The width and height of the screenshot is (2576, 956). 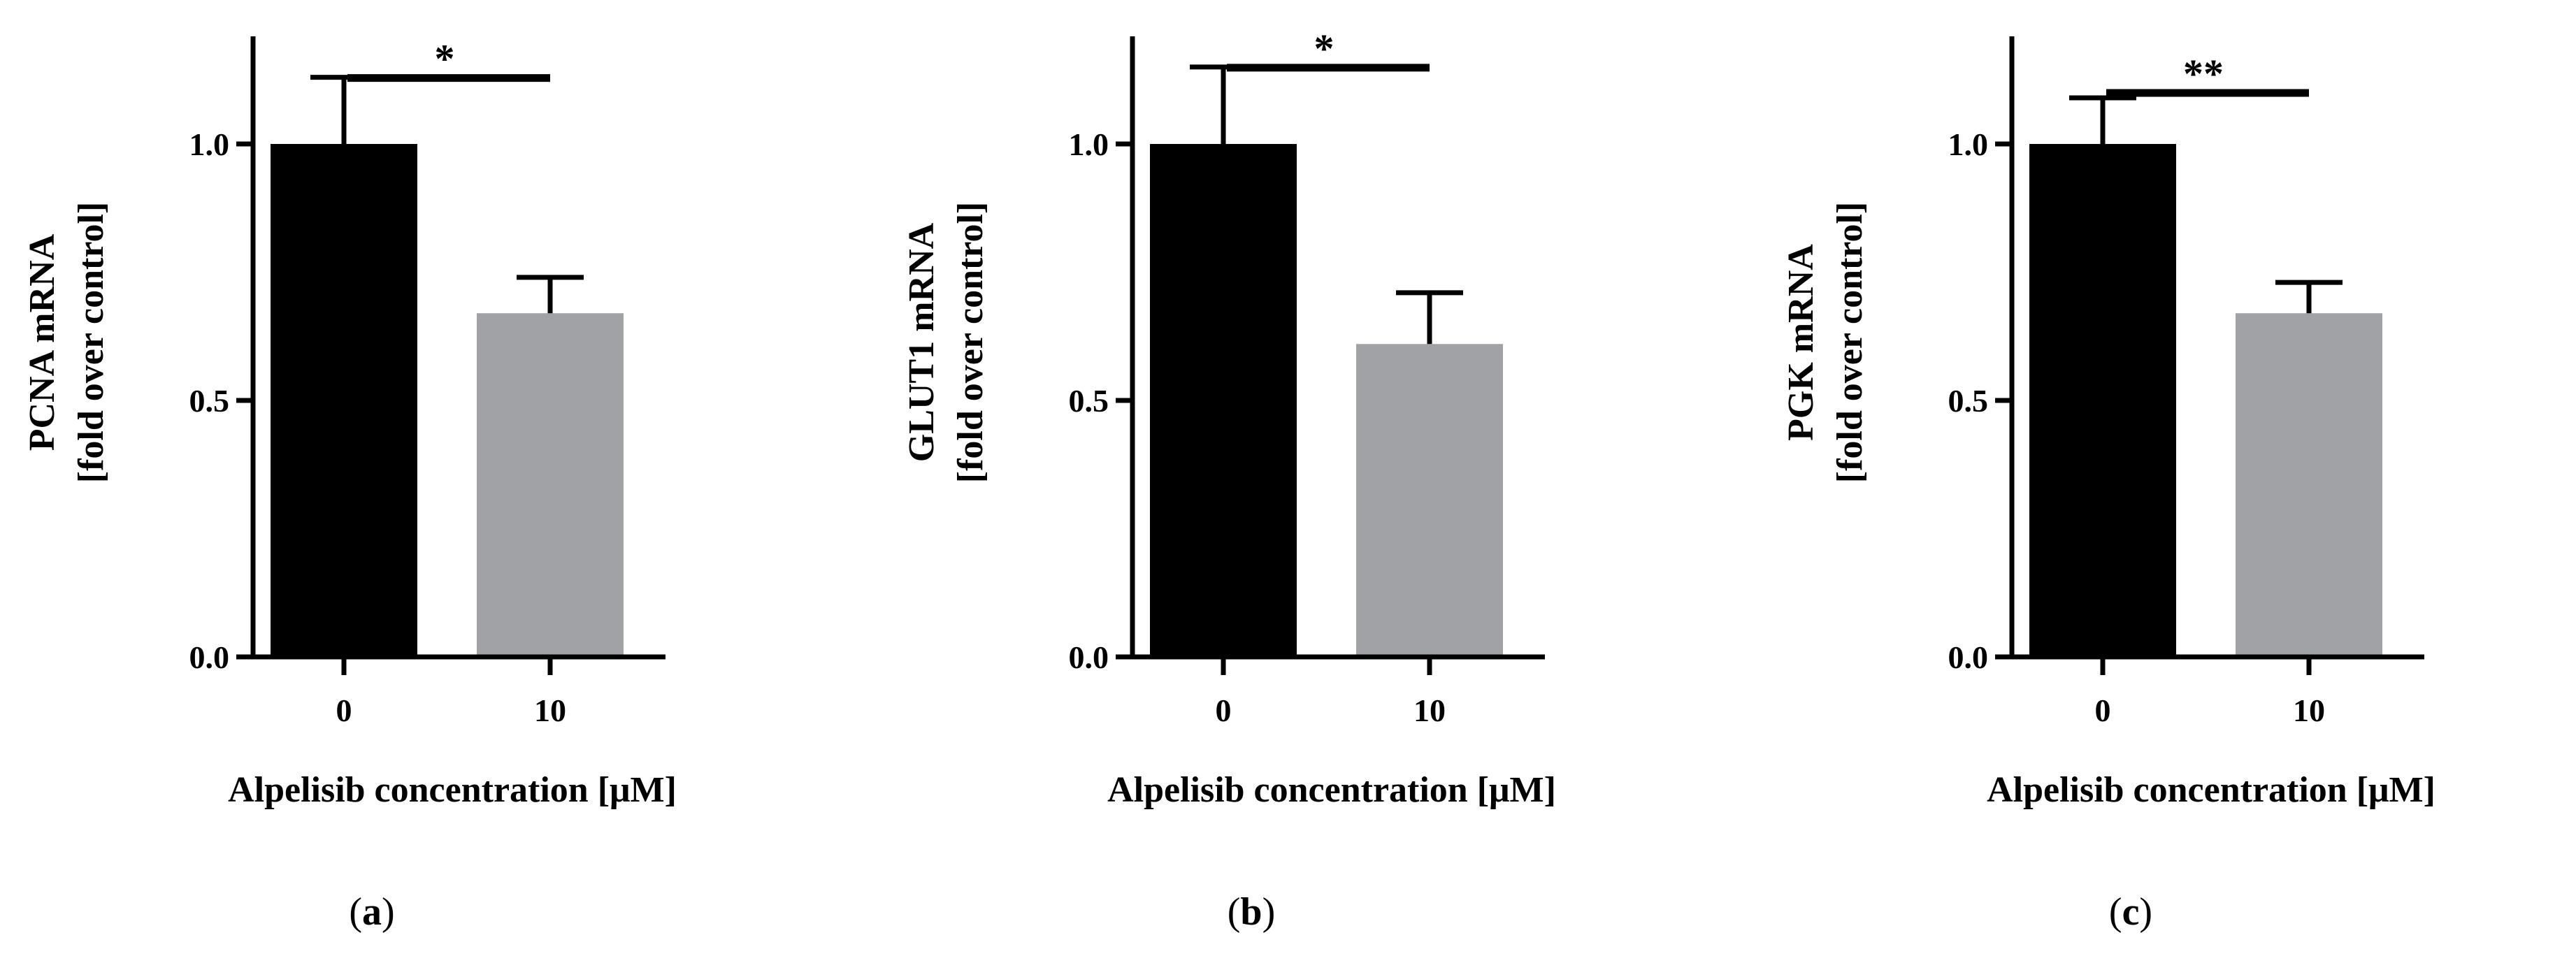 What do you see at coordinates (922, 342) in the screenshot?
I see `y-axis-title-line-1: GLUT1 mRNA` at bounding box center [922, 342].